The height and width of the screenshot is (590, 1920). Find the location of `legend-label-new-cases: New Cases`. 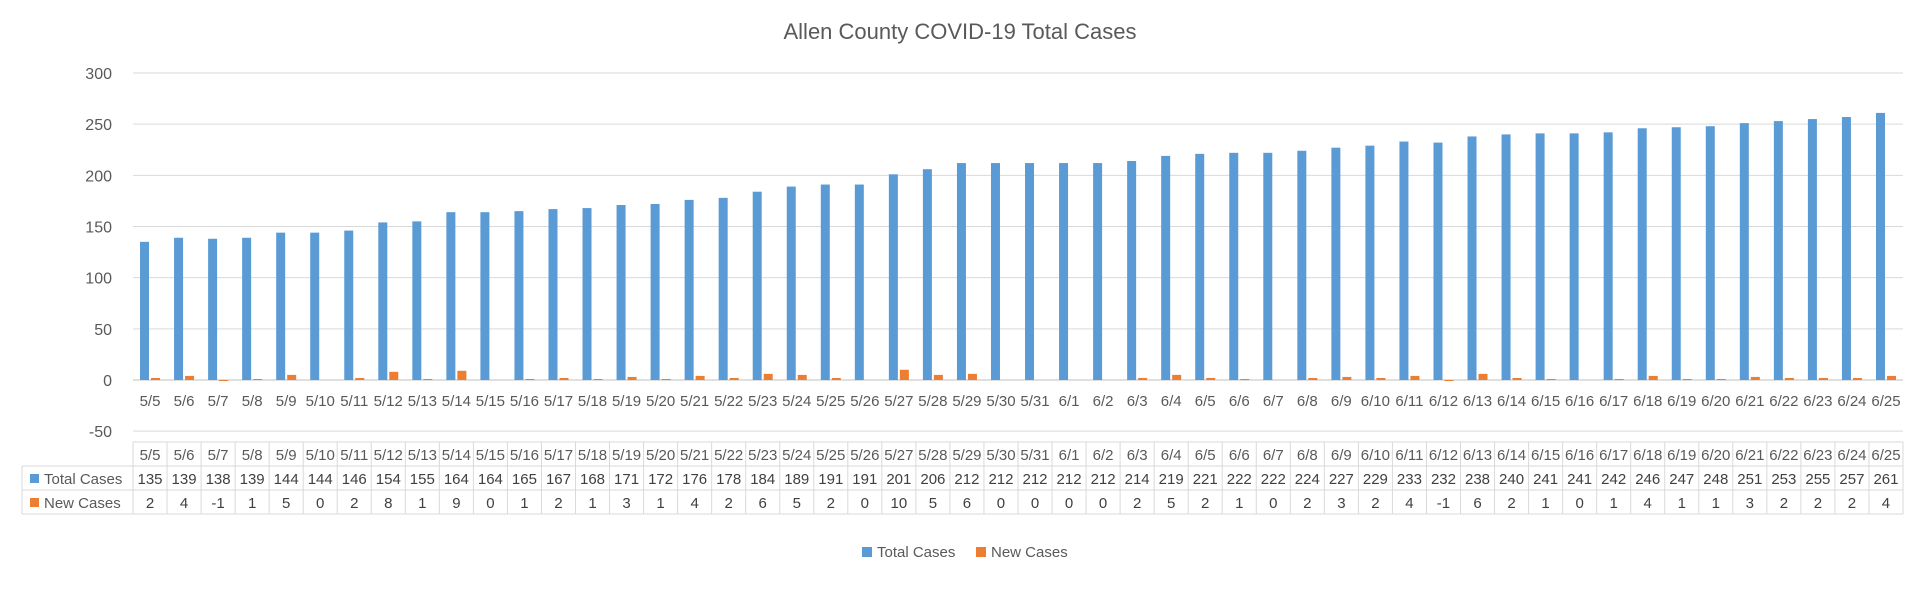

legend-label-new-cases: New Cases is located at coordinates (1029, 552).